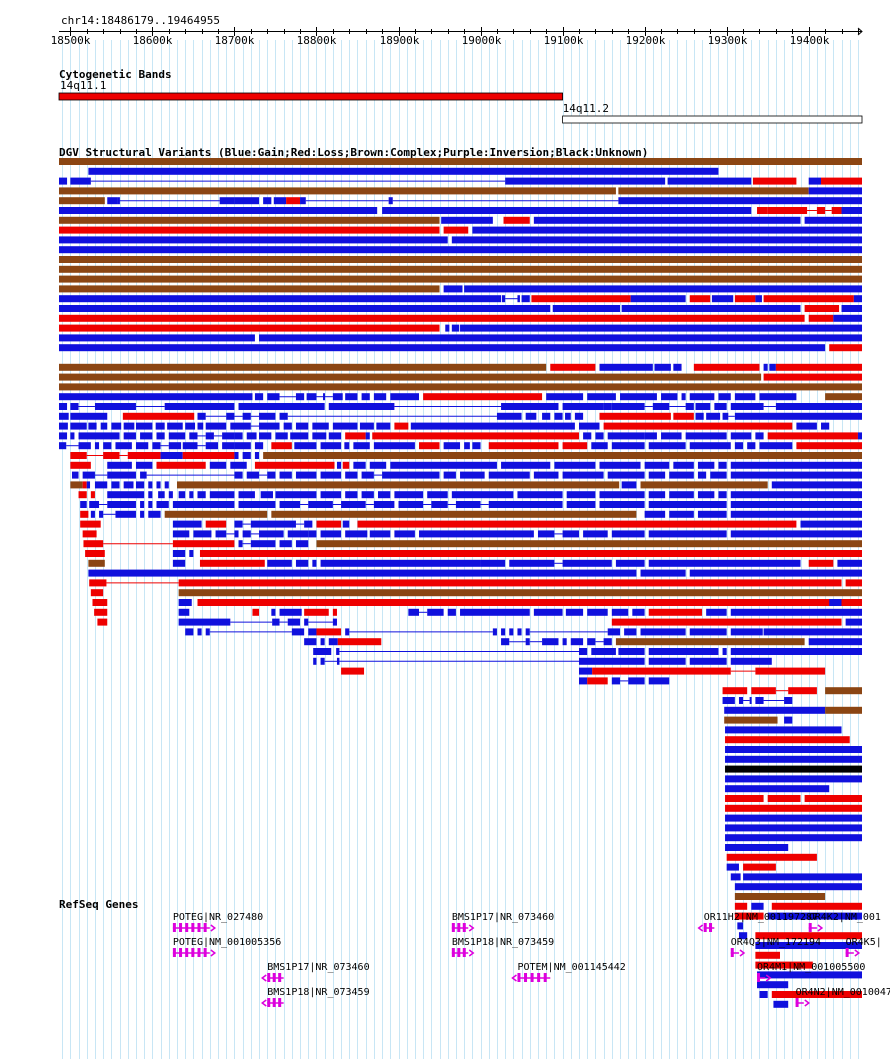 This screenshot has width=890, height=1059. Describe the element at coordinates (776, 942) in the screenshot. I see `gene-label: OR4Q3|NM_172194` at that location.